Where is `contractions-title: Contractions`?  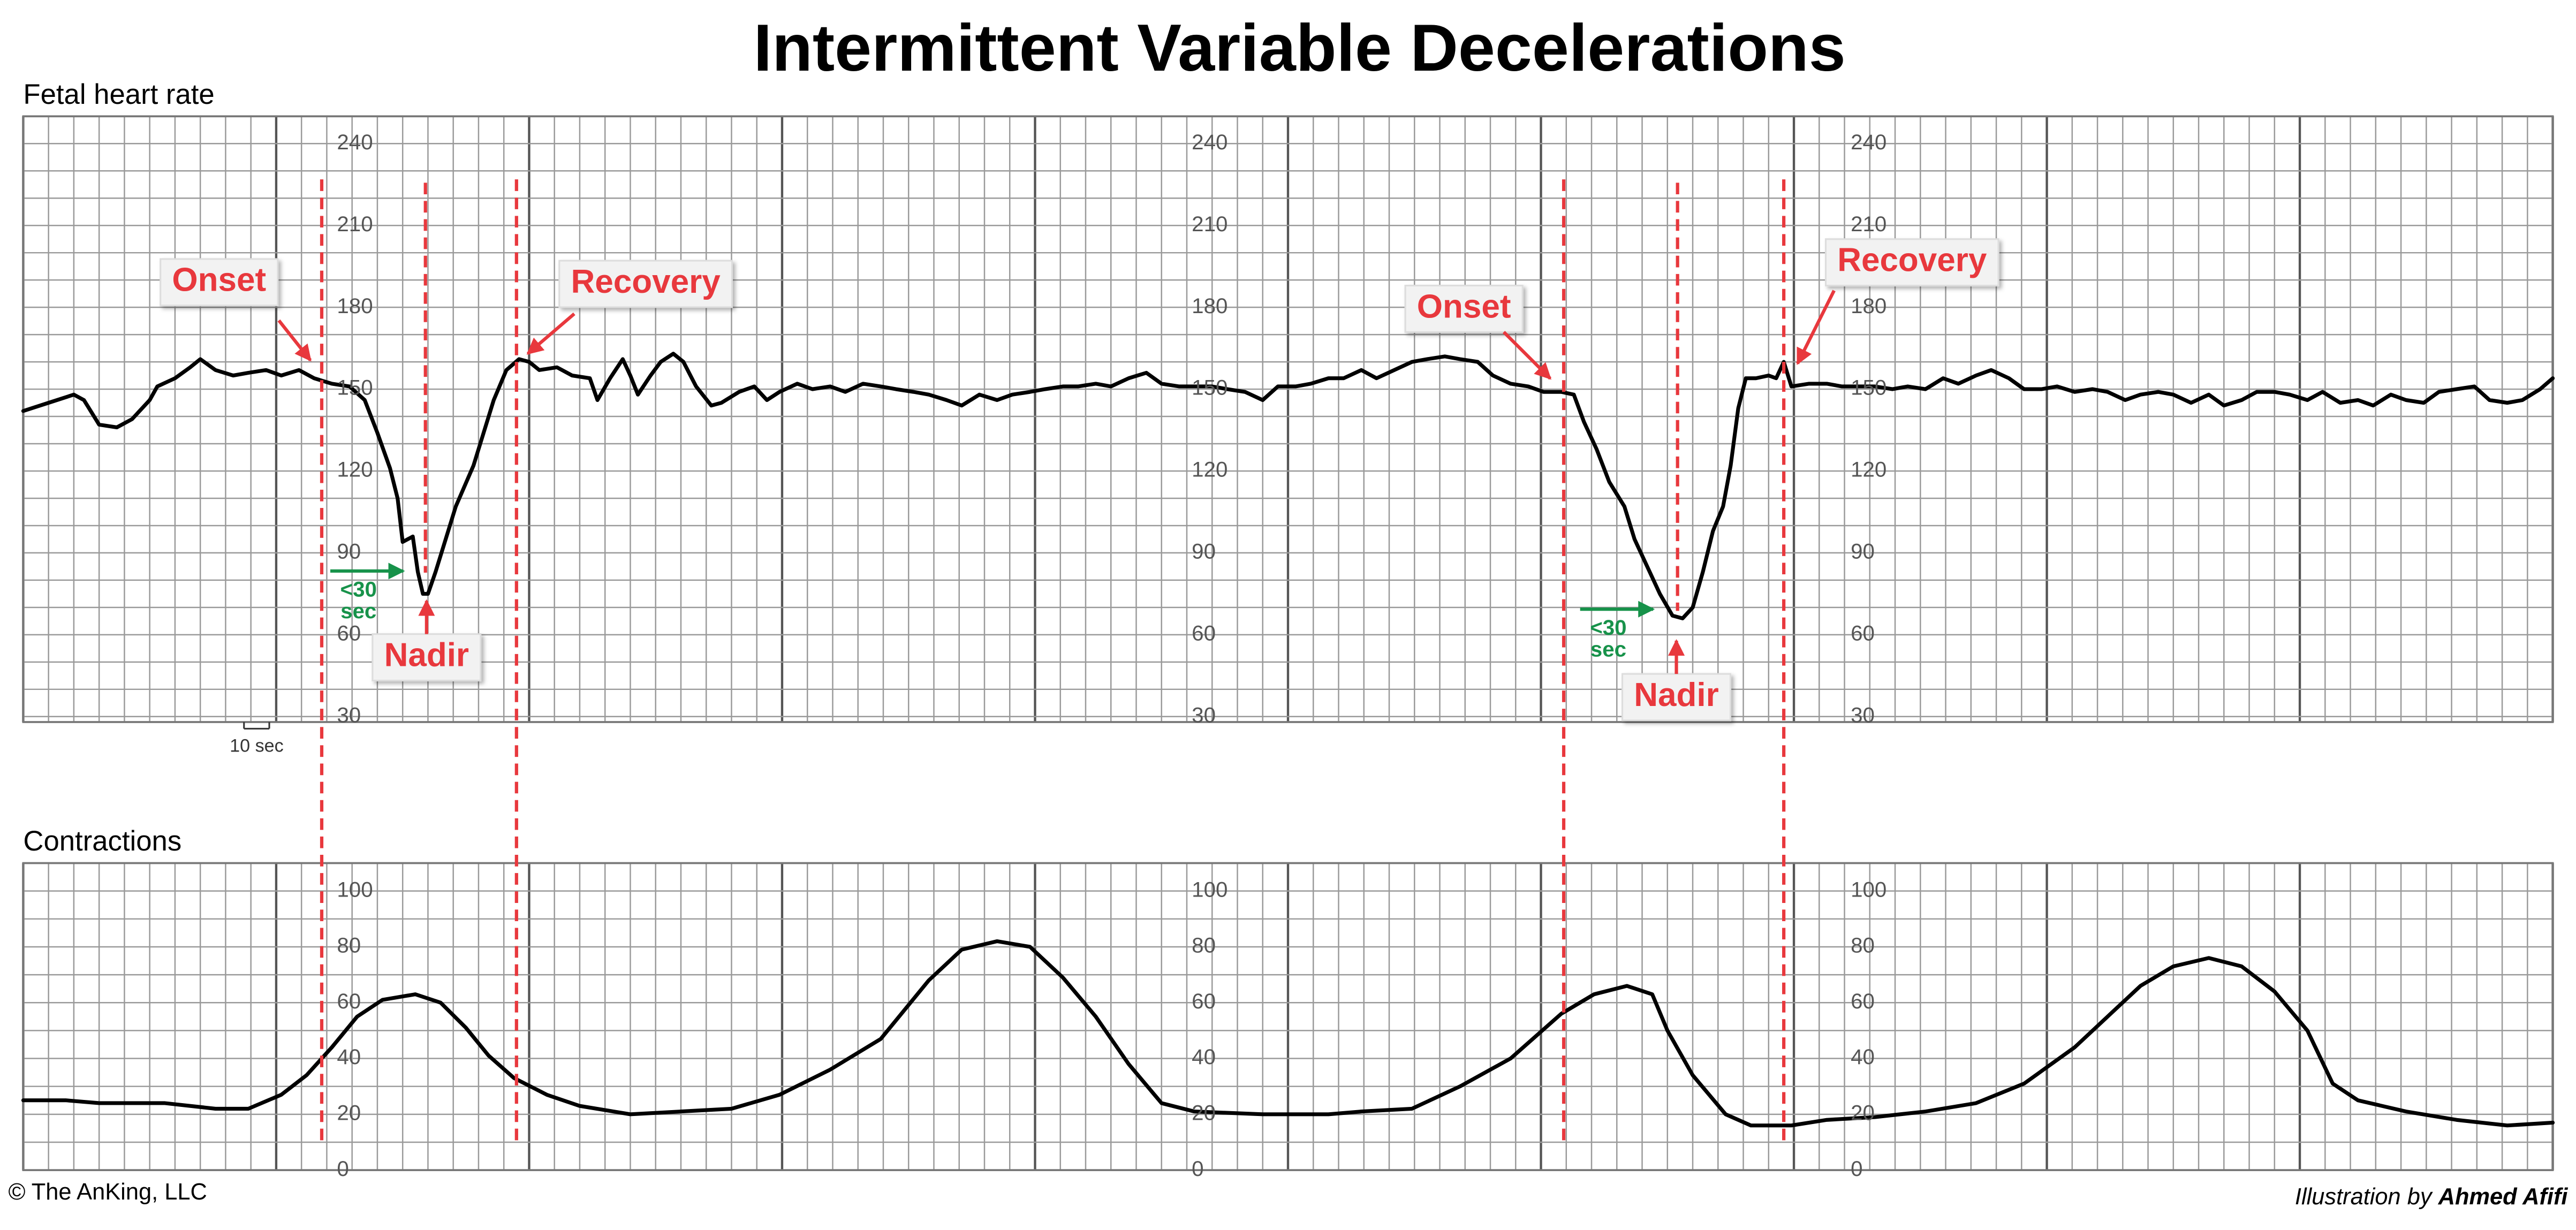 contractions-title: Contractions is located at coordinates (102, 841).